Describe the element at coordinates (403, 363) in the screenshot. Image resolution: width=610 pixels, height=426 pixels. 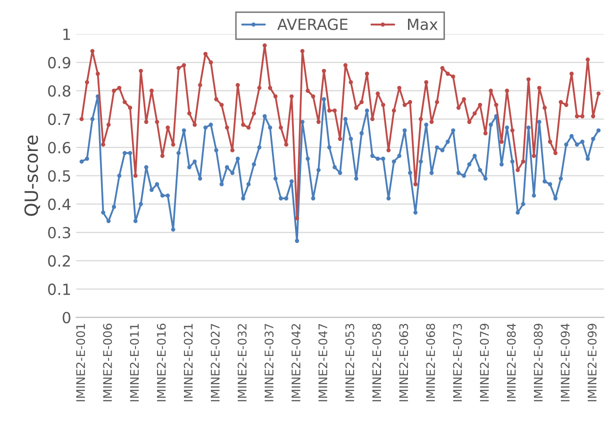
I see `x-tick-label: IMINE2-E-063` at that location.